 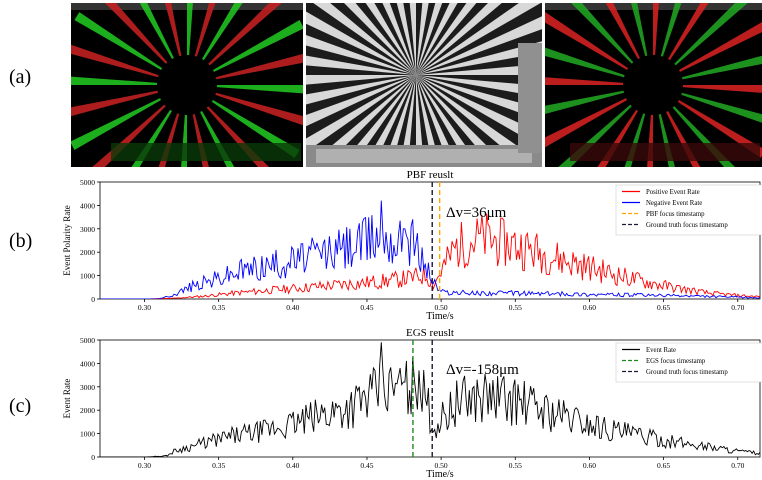 I want to click on chart-title: PBF reuslt, so click(x=430, y=175).